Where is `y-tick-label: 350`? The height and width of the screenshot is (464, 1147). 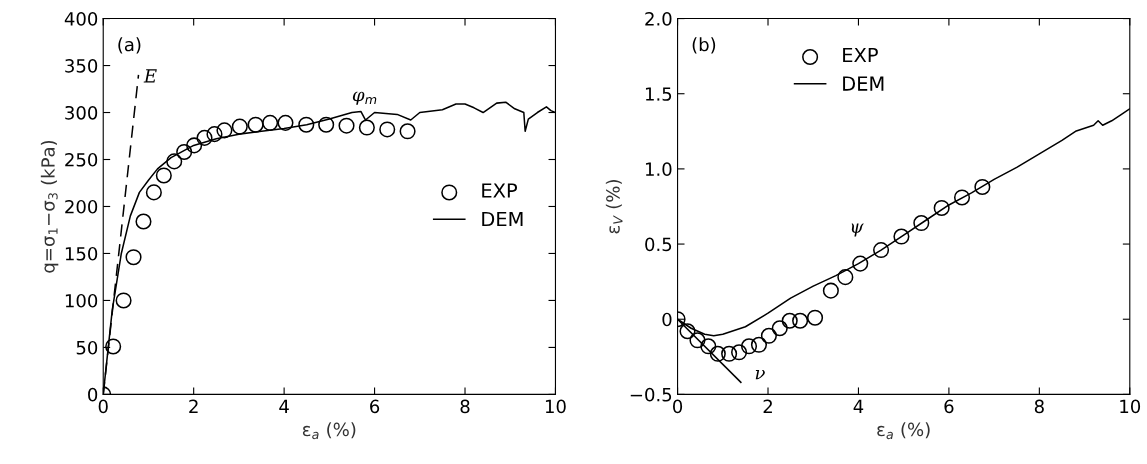 y-tick-label: 350 is located at coordinates (81, 66).